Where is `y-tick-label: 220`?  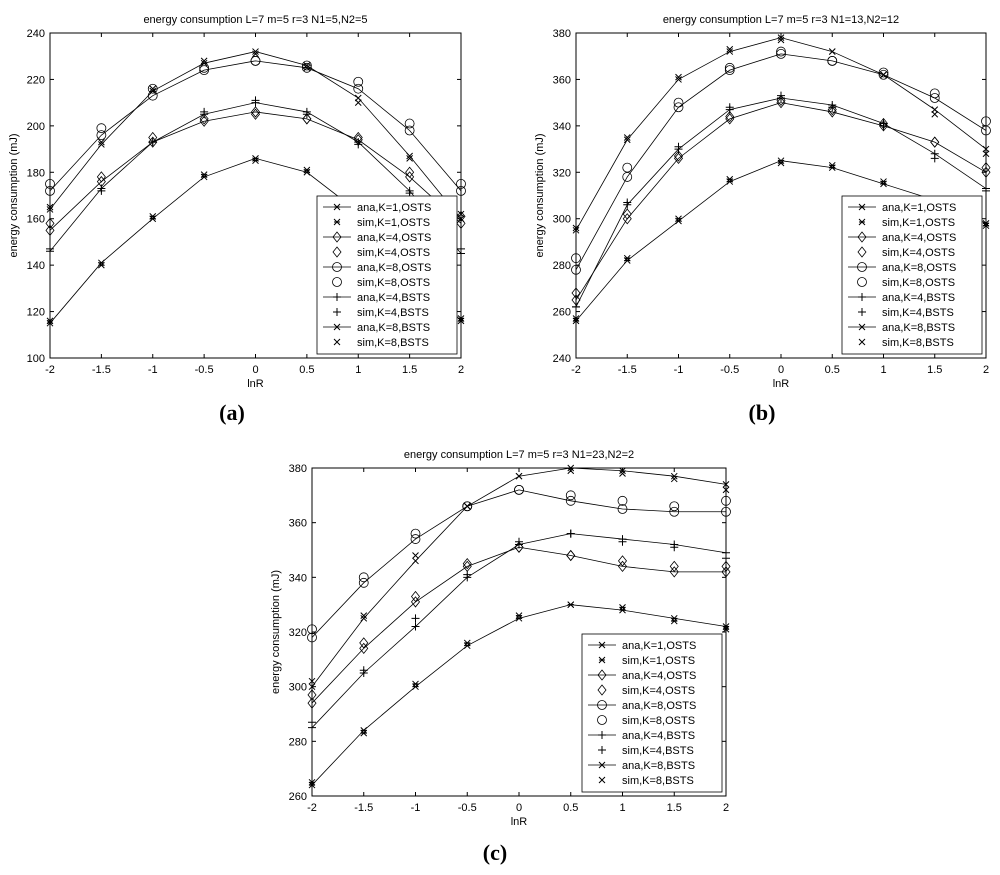 y-tick-label: 220 is located at coordinates (36, 80).